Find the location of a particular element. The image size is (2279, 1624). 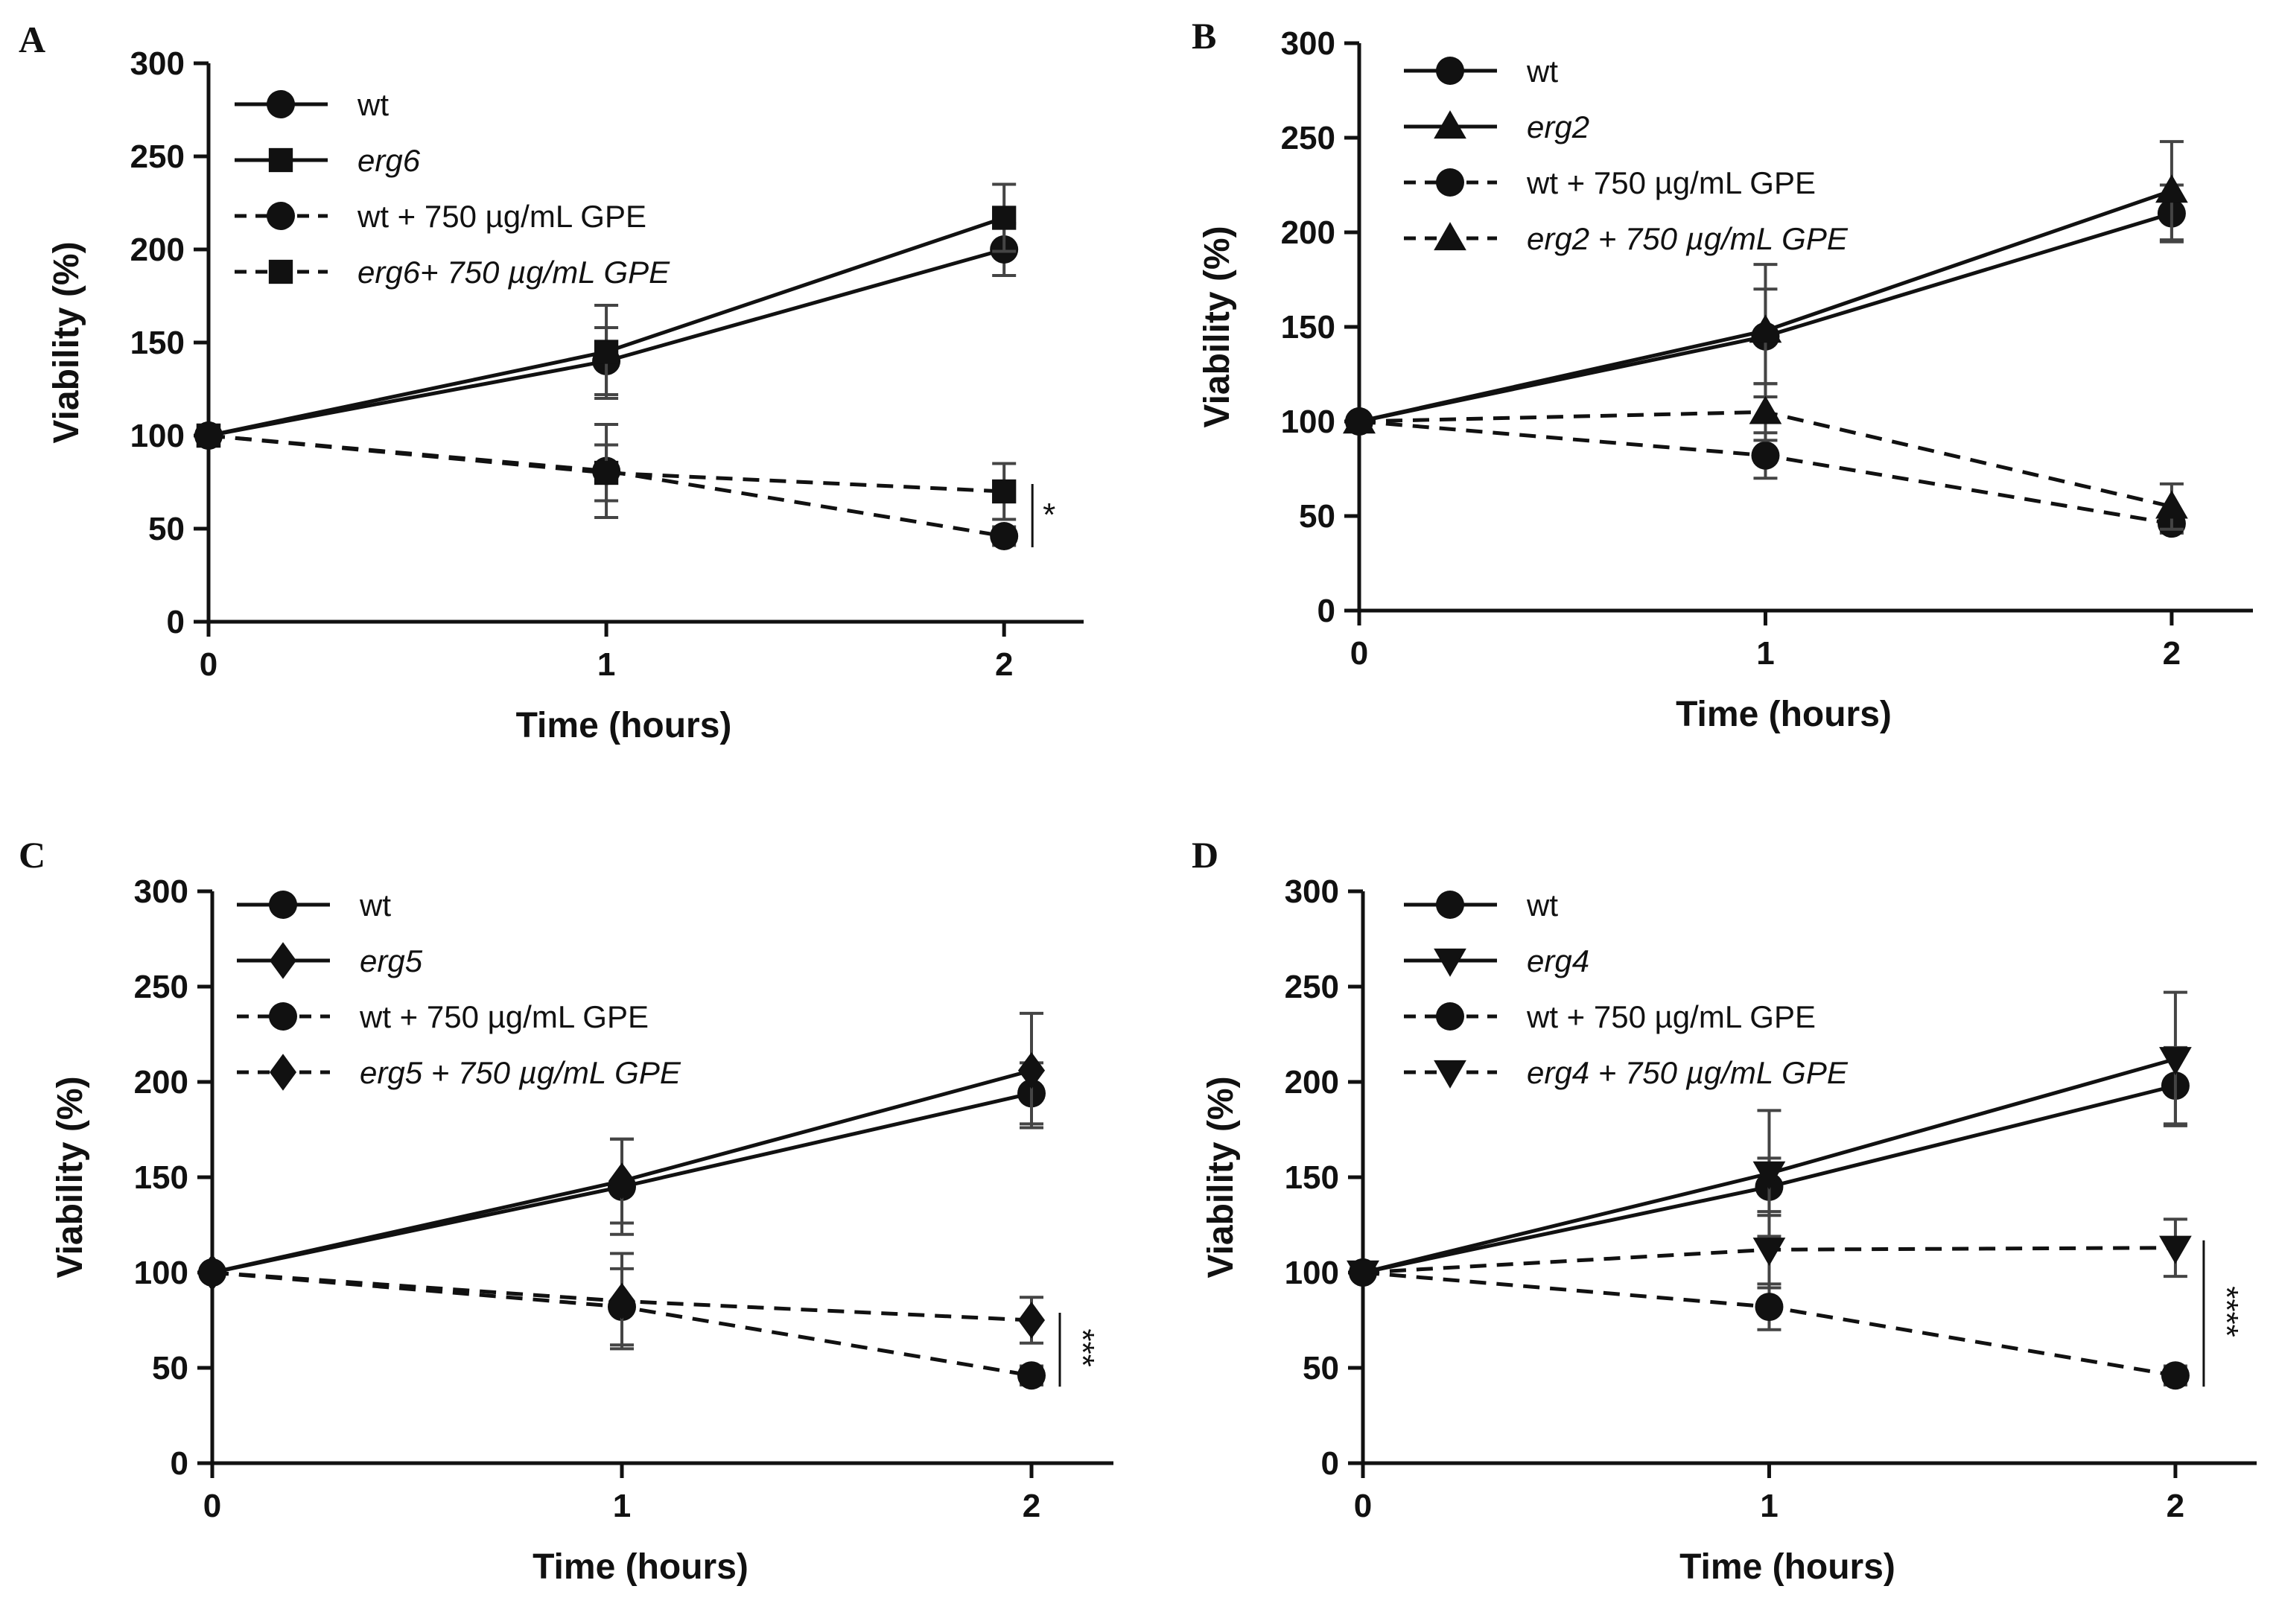

panel-letter: D is located at coordinates (1205, 855).